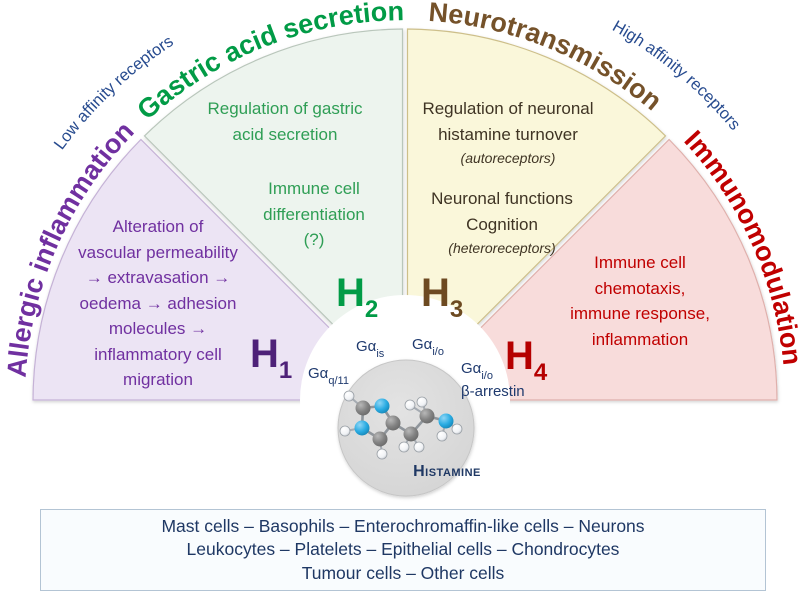  I want to click on h2-body-text-2: Immune cell differentiation (?), so click(314, 214).